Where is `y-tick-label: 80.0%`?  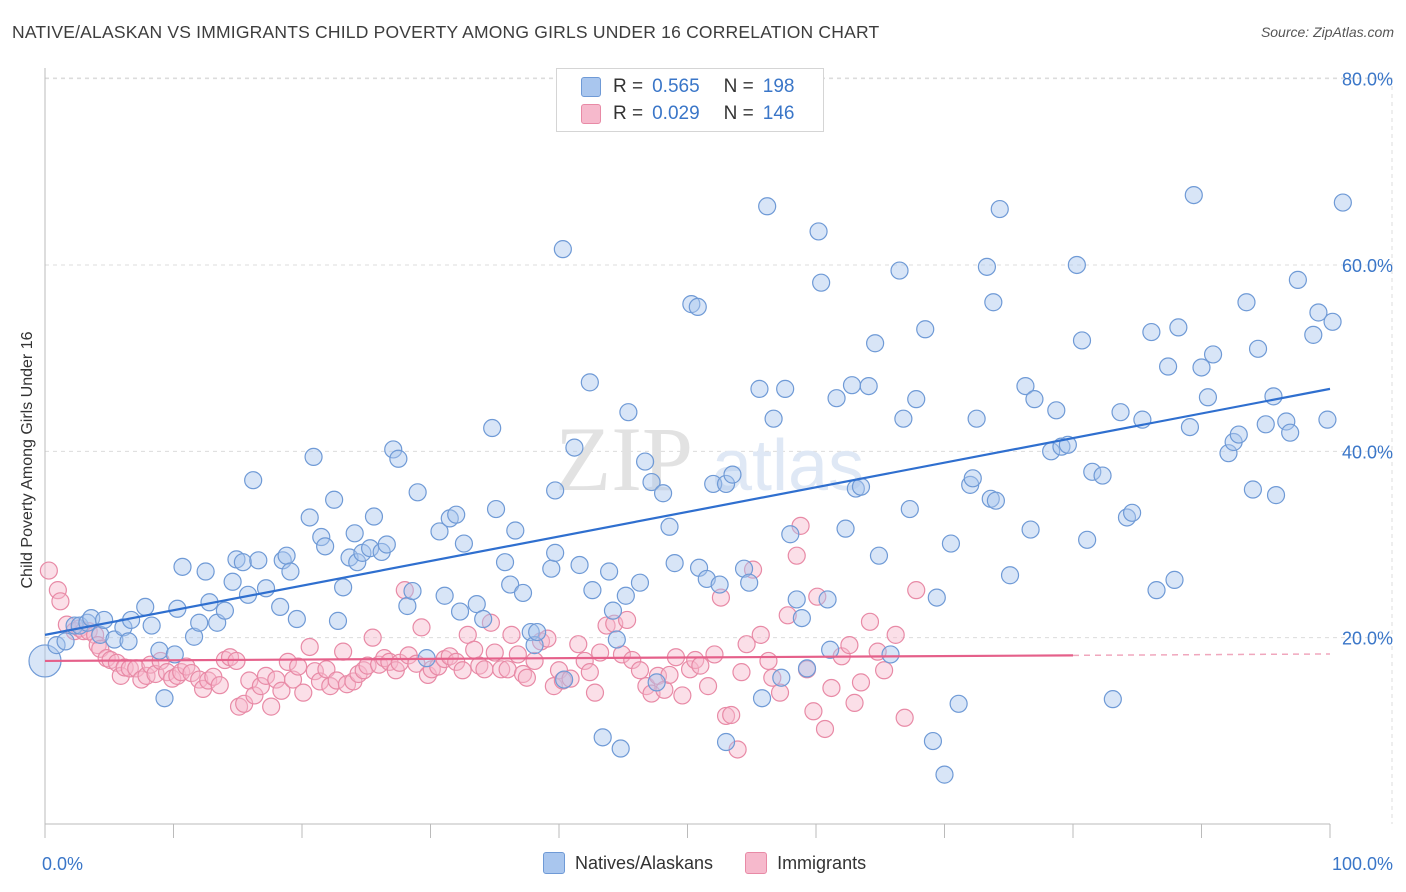 y-tick-label: 80.0% is located at coordinates (1367, 80).